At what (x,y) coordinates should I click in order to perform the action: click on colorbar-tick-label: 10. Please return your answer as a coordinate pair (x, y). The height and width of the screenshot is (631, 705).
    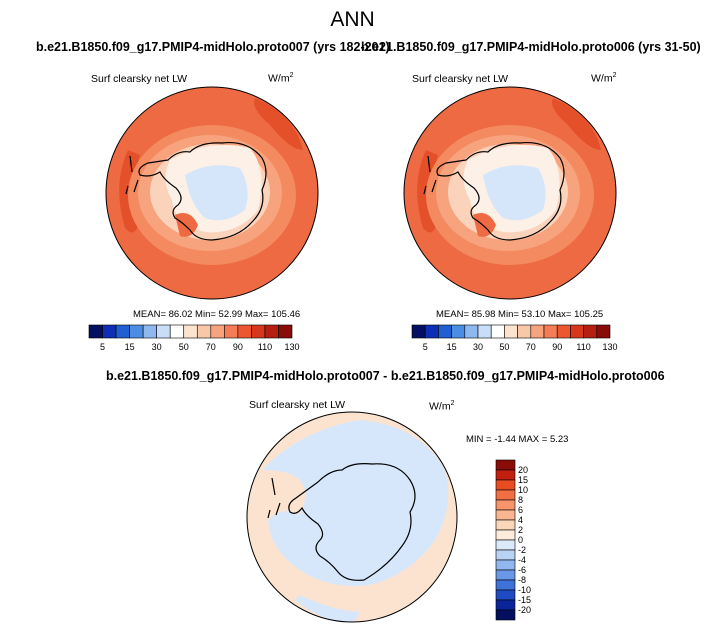
    Looking at the image, I should click on (523, 490).